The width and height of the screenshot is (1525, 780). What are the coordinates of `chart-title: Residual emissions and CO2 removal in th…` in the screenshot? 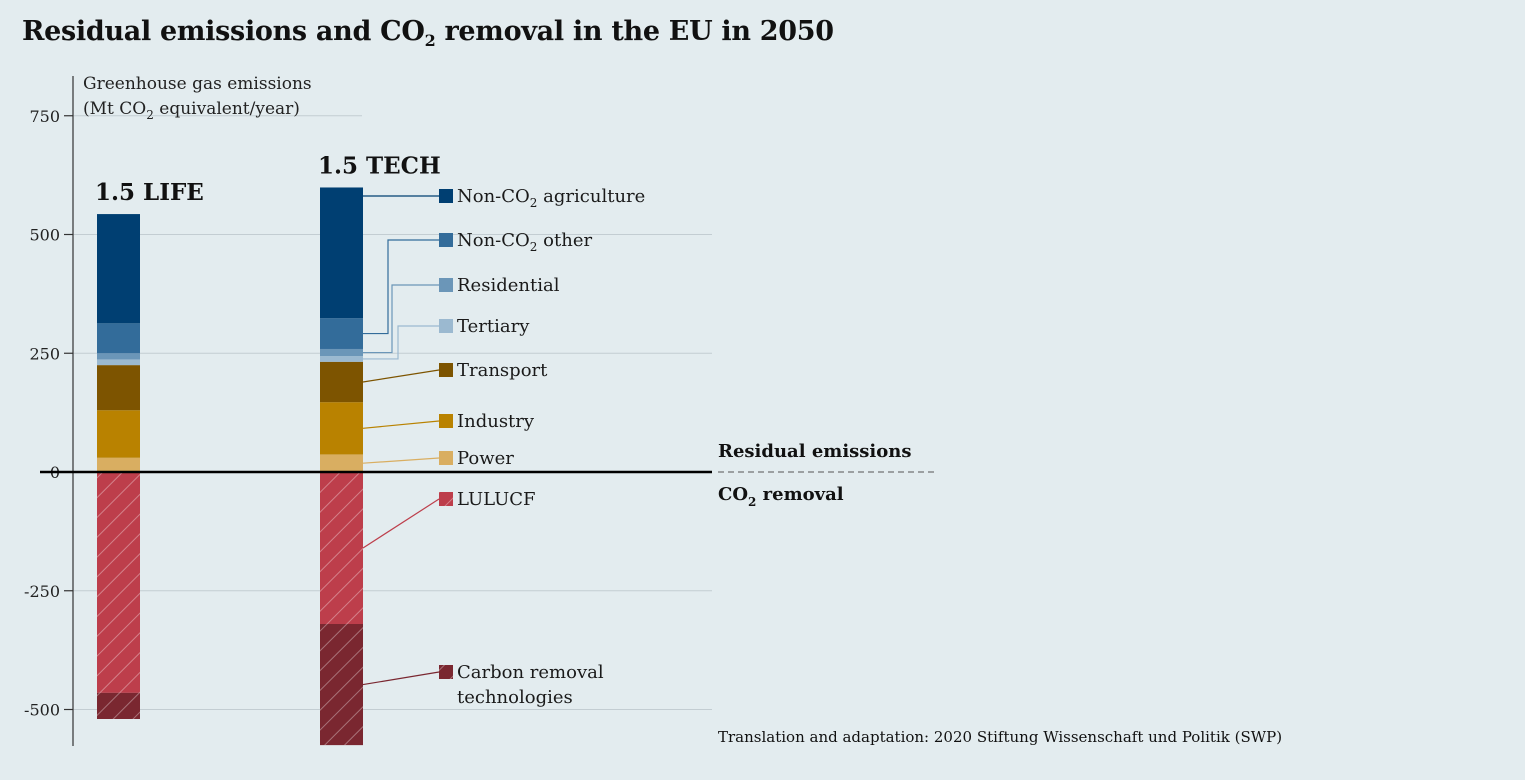 It's located at (428, 33).